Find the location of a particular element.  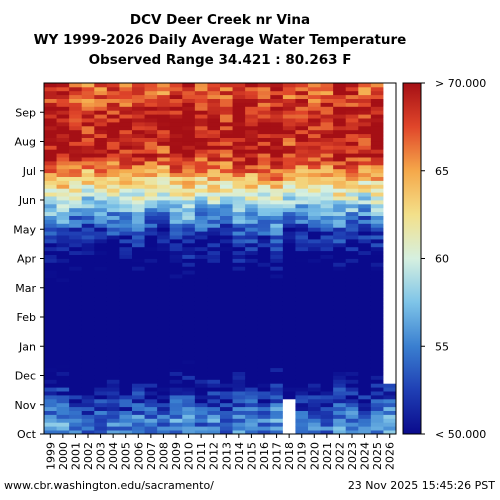

y-tick-label-oct: Oct is located at coordinates (27, 434).